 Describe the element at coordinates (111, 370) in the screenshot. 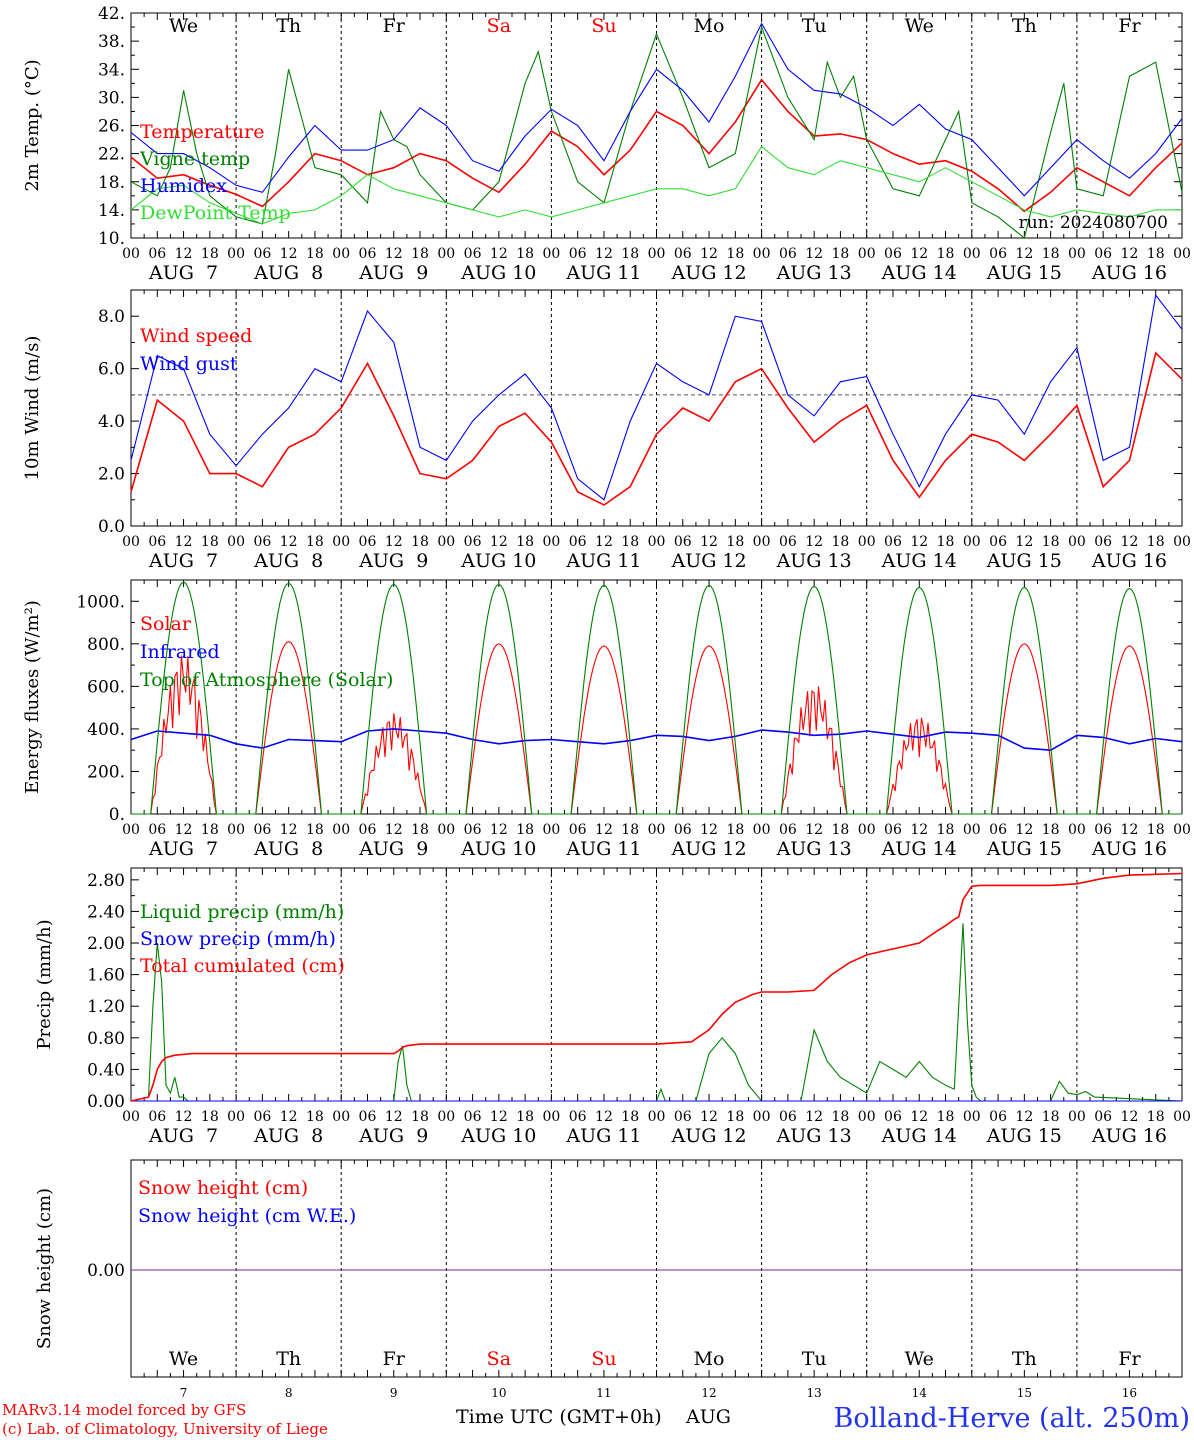

I see `y-tick-label: 6.0` at that location.